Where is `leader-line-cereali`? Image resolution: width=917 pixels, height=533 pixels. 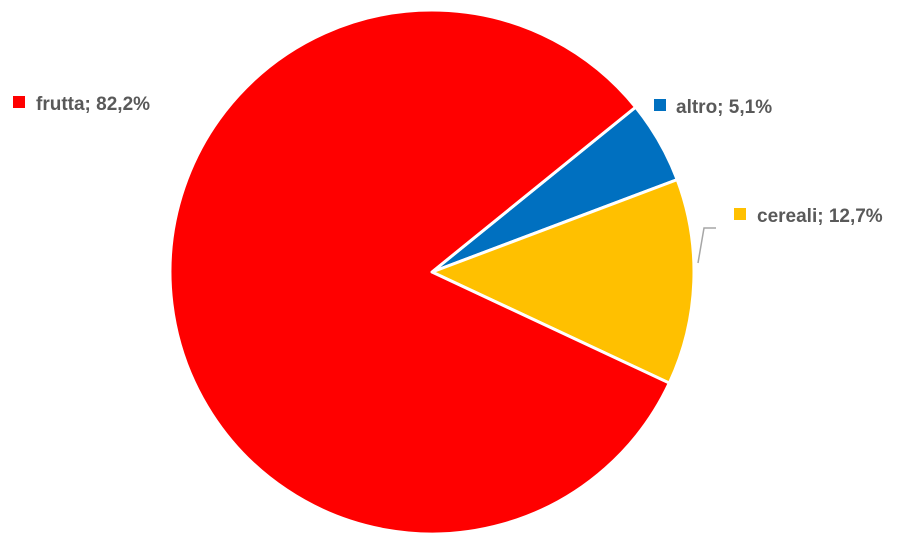 leader-line-cereali is located at coordinates (706, 245).